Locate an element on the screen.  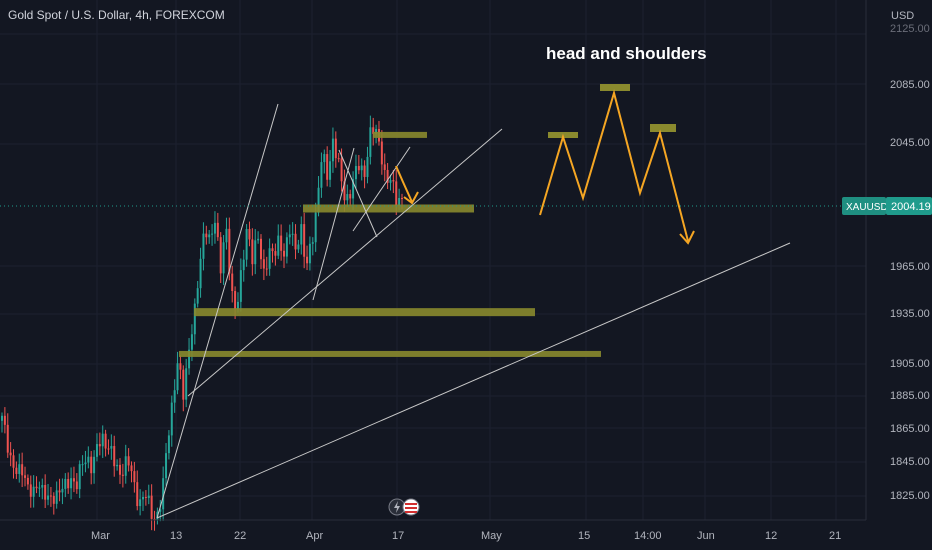
time-tick: May is located at coordinates (491, 536).